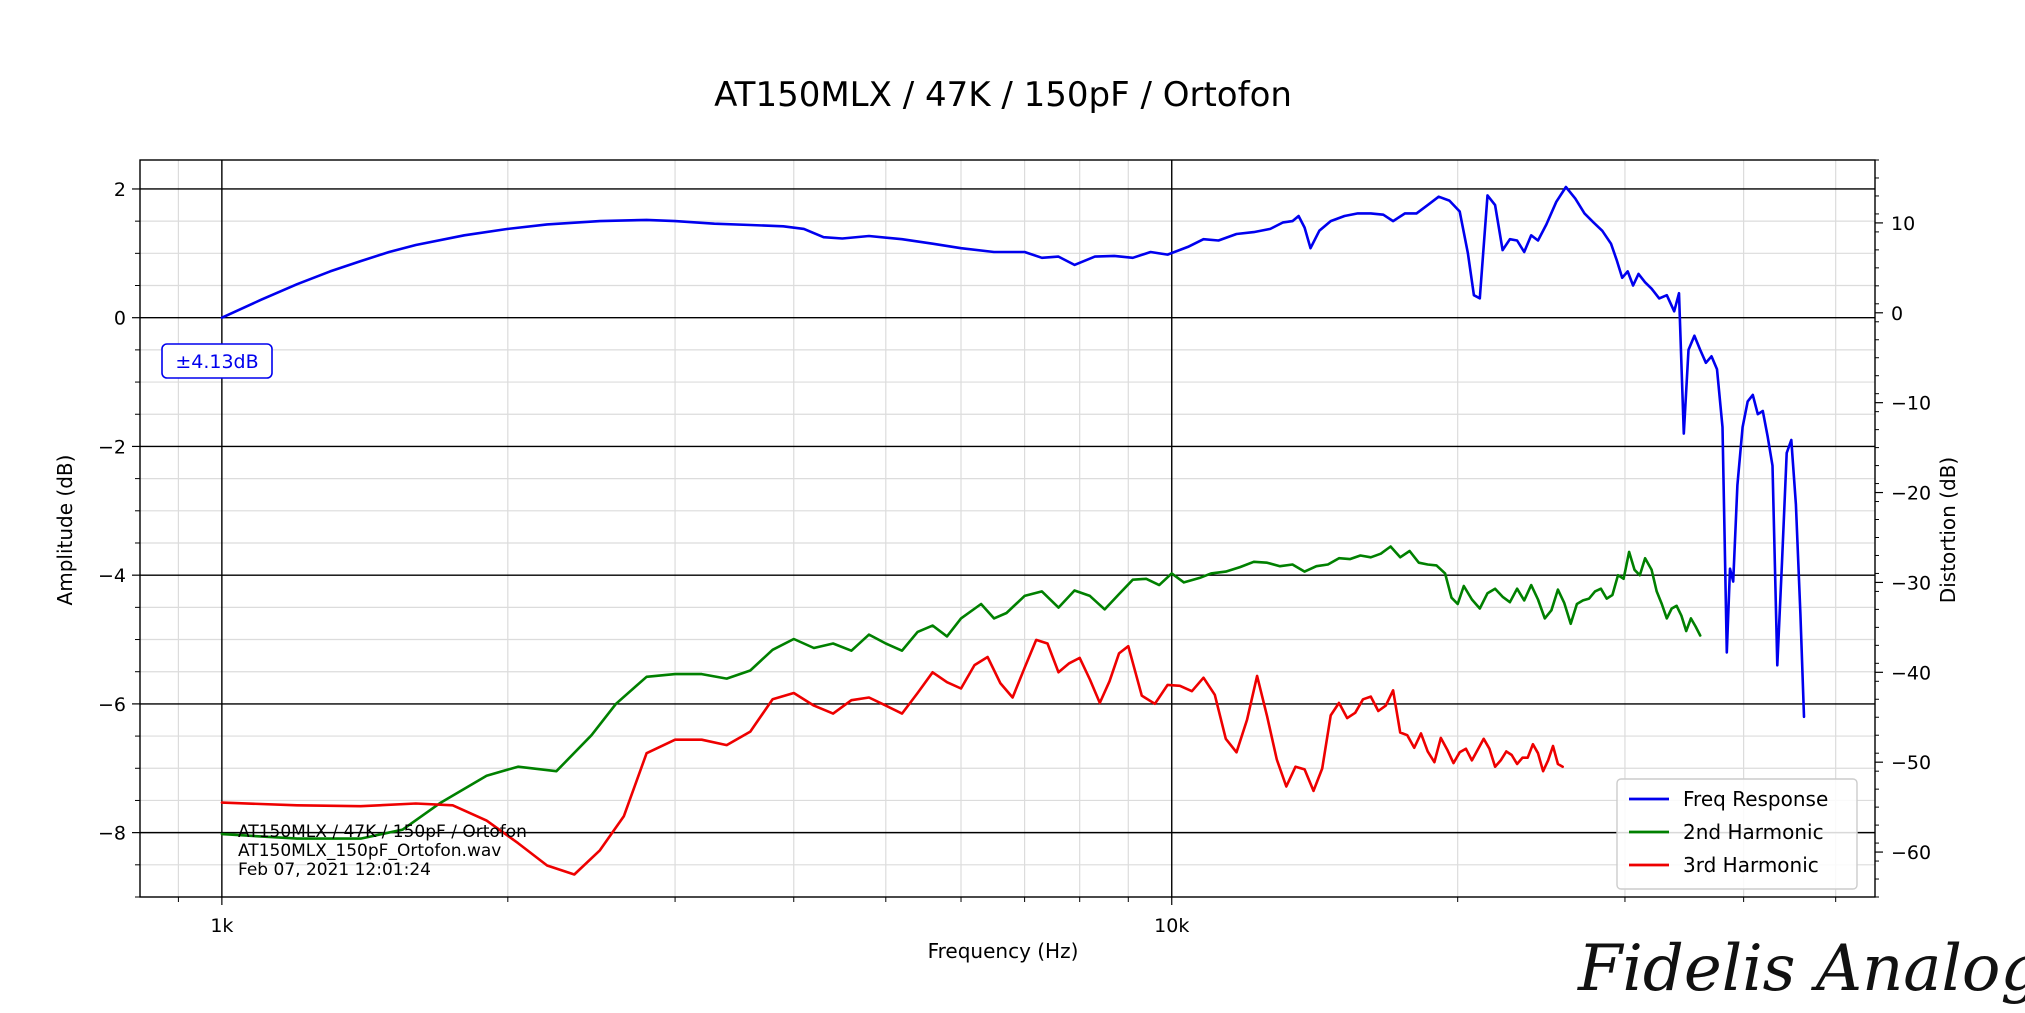 Image resolution: width=2025 pixels, height=1013 pixels. Describe the element at coordinates (65, 530) in the screenshot. I see `y-axis-label: Amplitude (dB)` at that location.